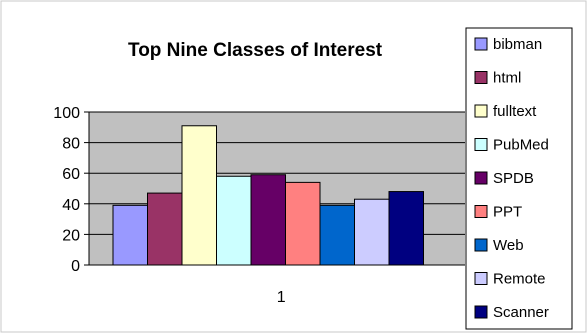  I want to click on y-tick-label: 40, so click(71, 205).